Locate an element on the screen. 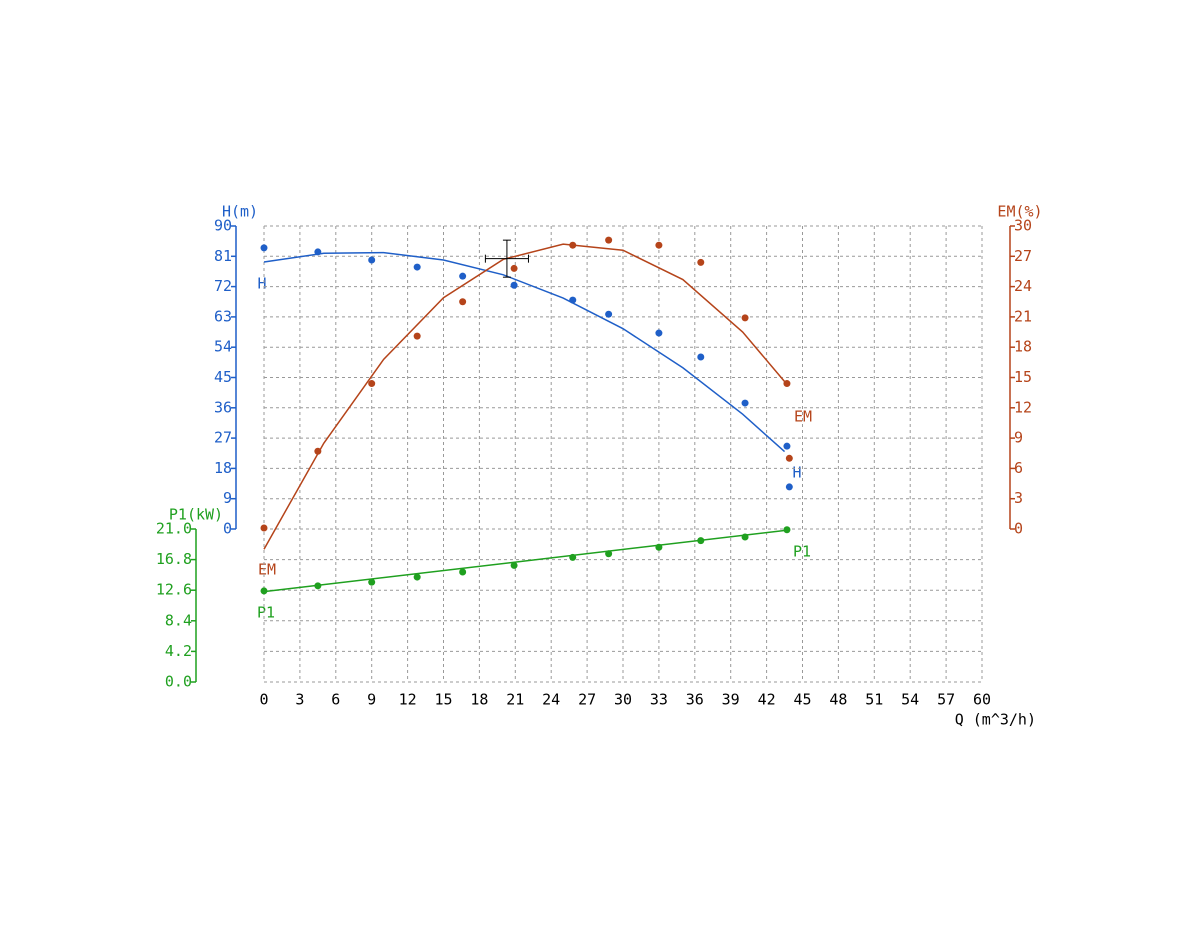 This screenshot has height=950, width=1200. x-tick-label: 18 is located at coordinates (479, 700).